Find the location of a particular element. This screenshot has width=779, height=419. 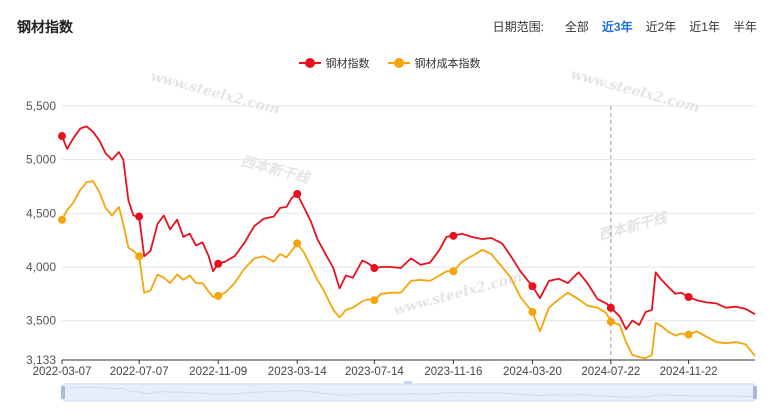

date-range-selector: 日期范围: 全部 近3年 近2年 近1年 半年 is located at coordinates (625, 26).